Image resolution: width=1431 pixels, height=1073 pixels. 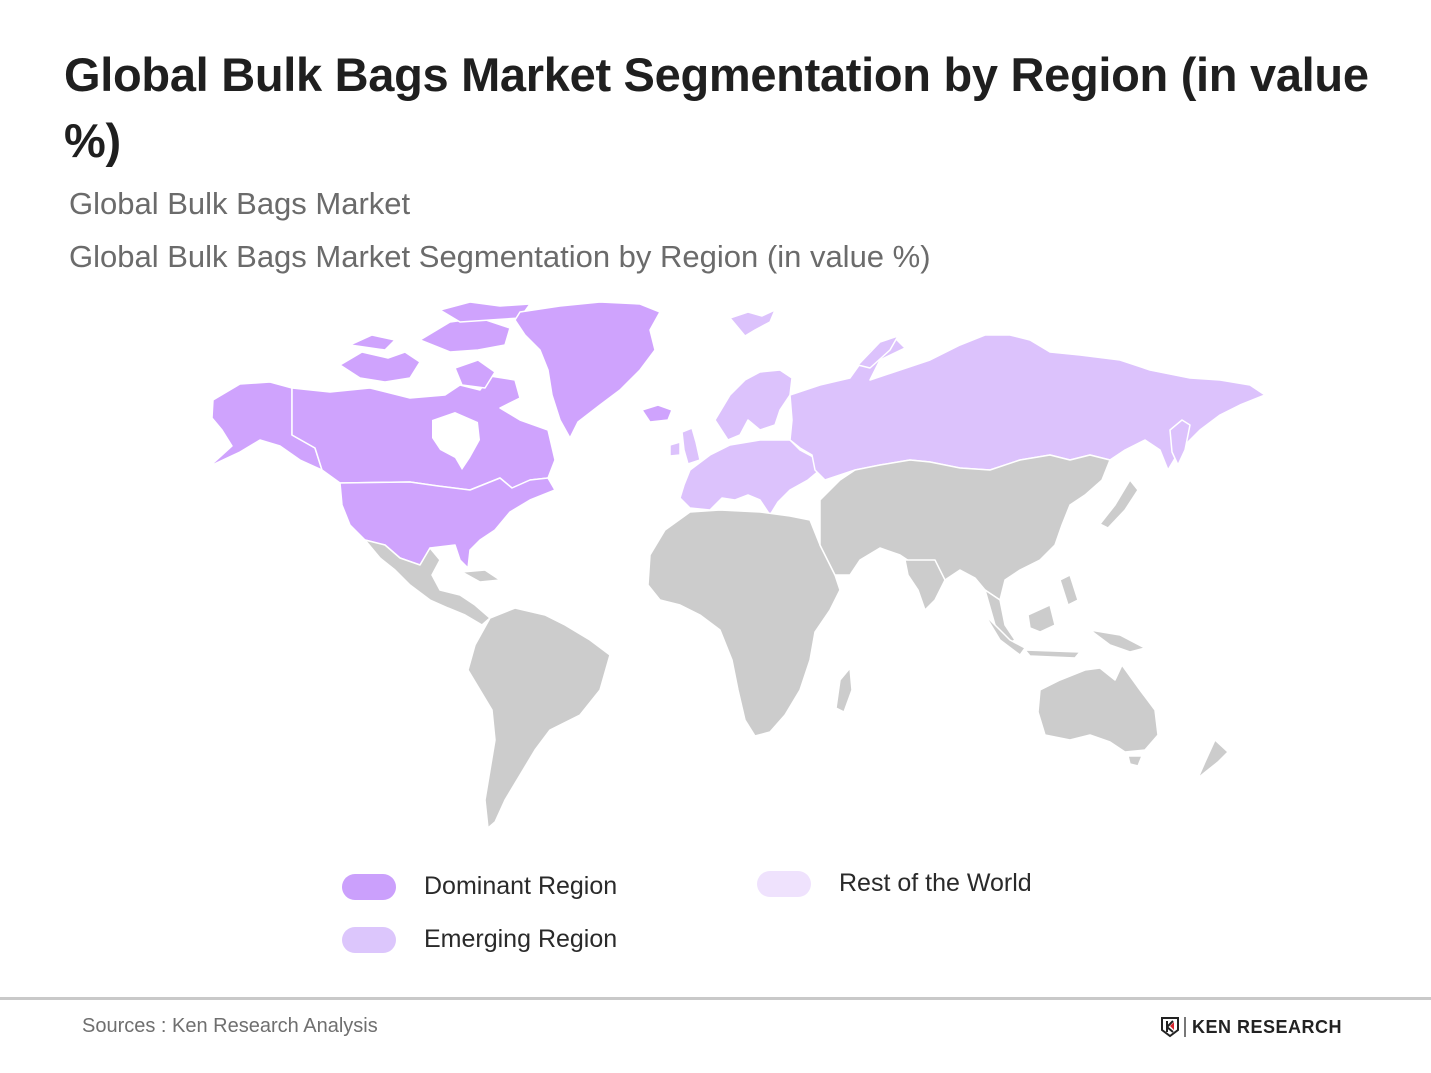 I want to click on legend-item-emerging: Emerging Region, so click(x=479, y=939).